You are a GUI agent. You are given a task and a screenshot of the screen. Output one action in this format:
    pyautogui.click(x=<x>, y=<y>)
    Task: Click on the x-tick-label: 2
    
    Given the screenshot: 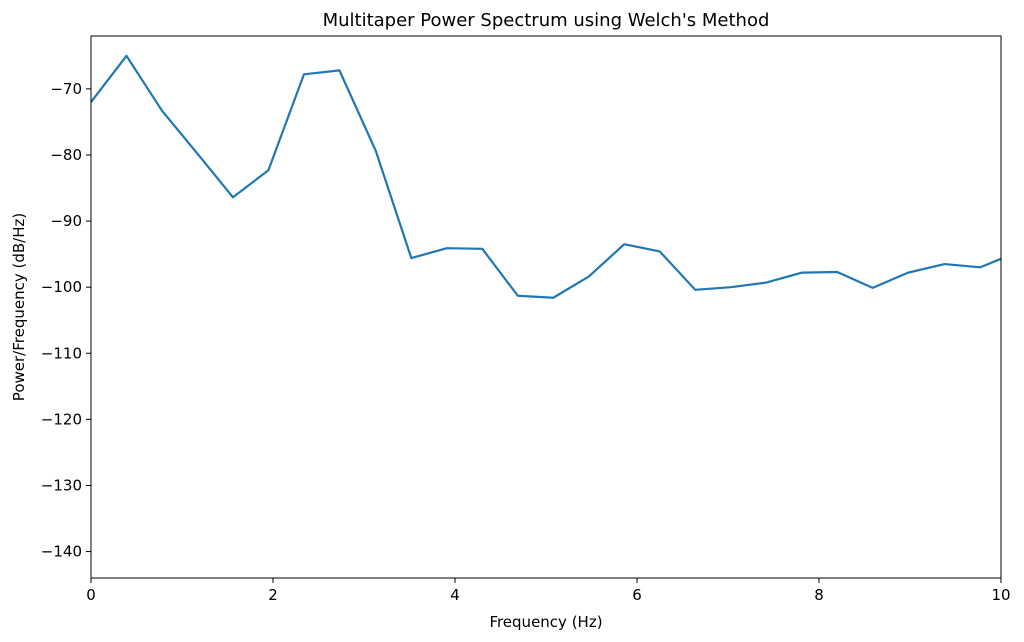 What is the action you would take?
    pyautogui.click(x=273, y=595)
    